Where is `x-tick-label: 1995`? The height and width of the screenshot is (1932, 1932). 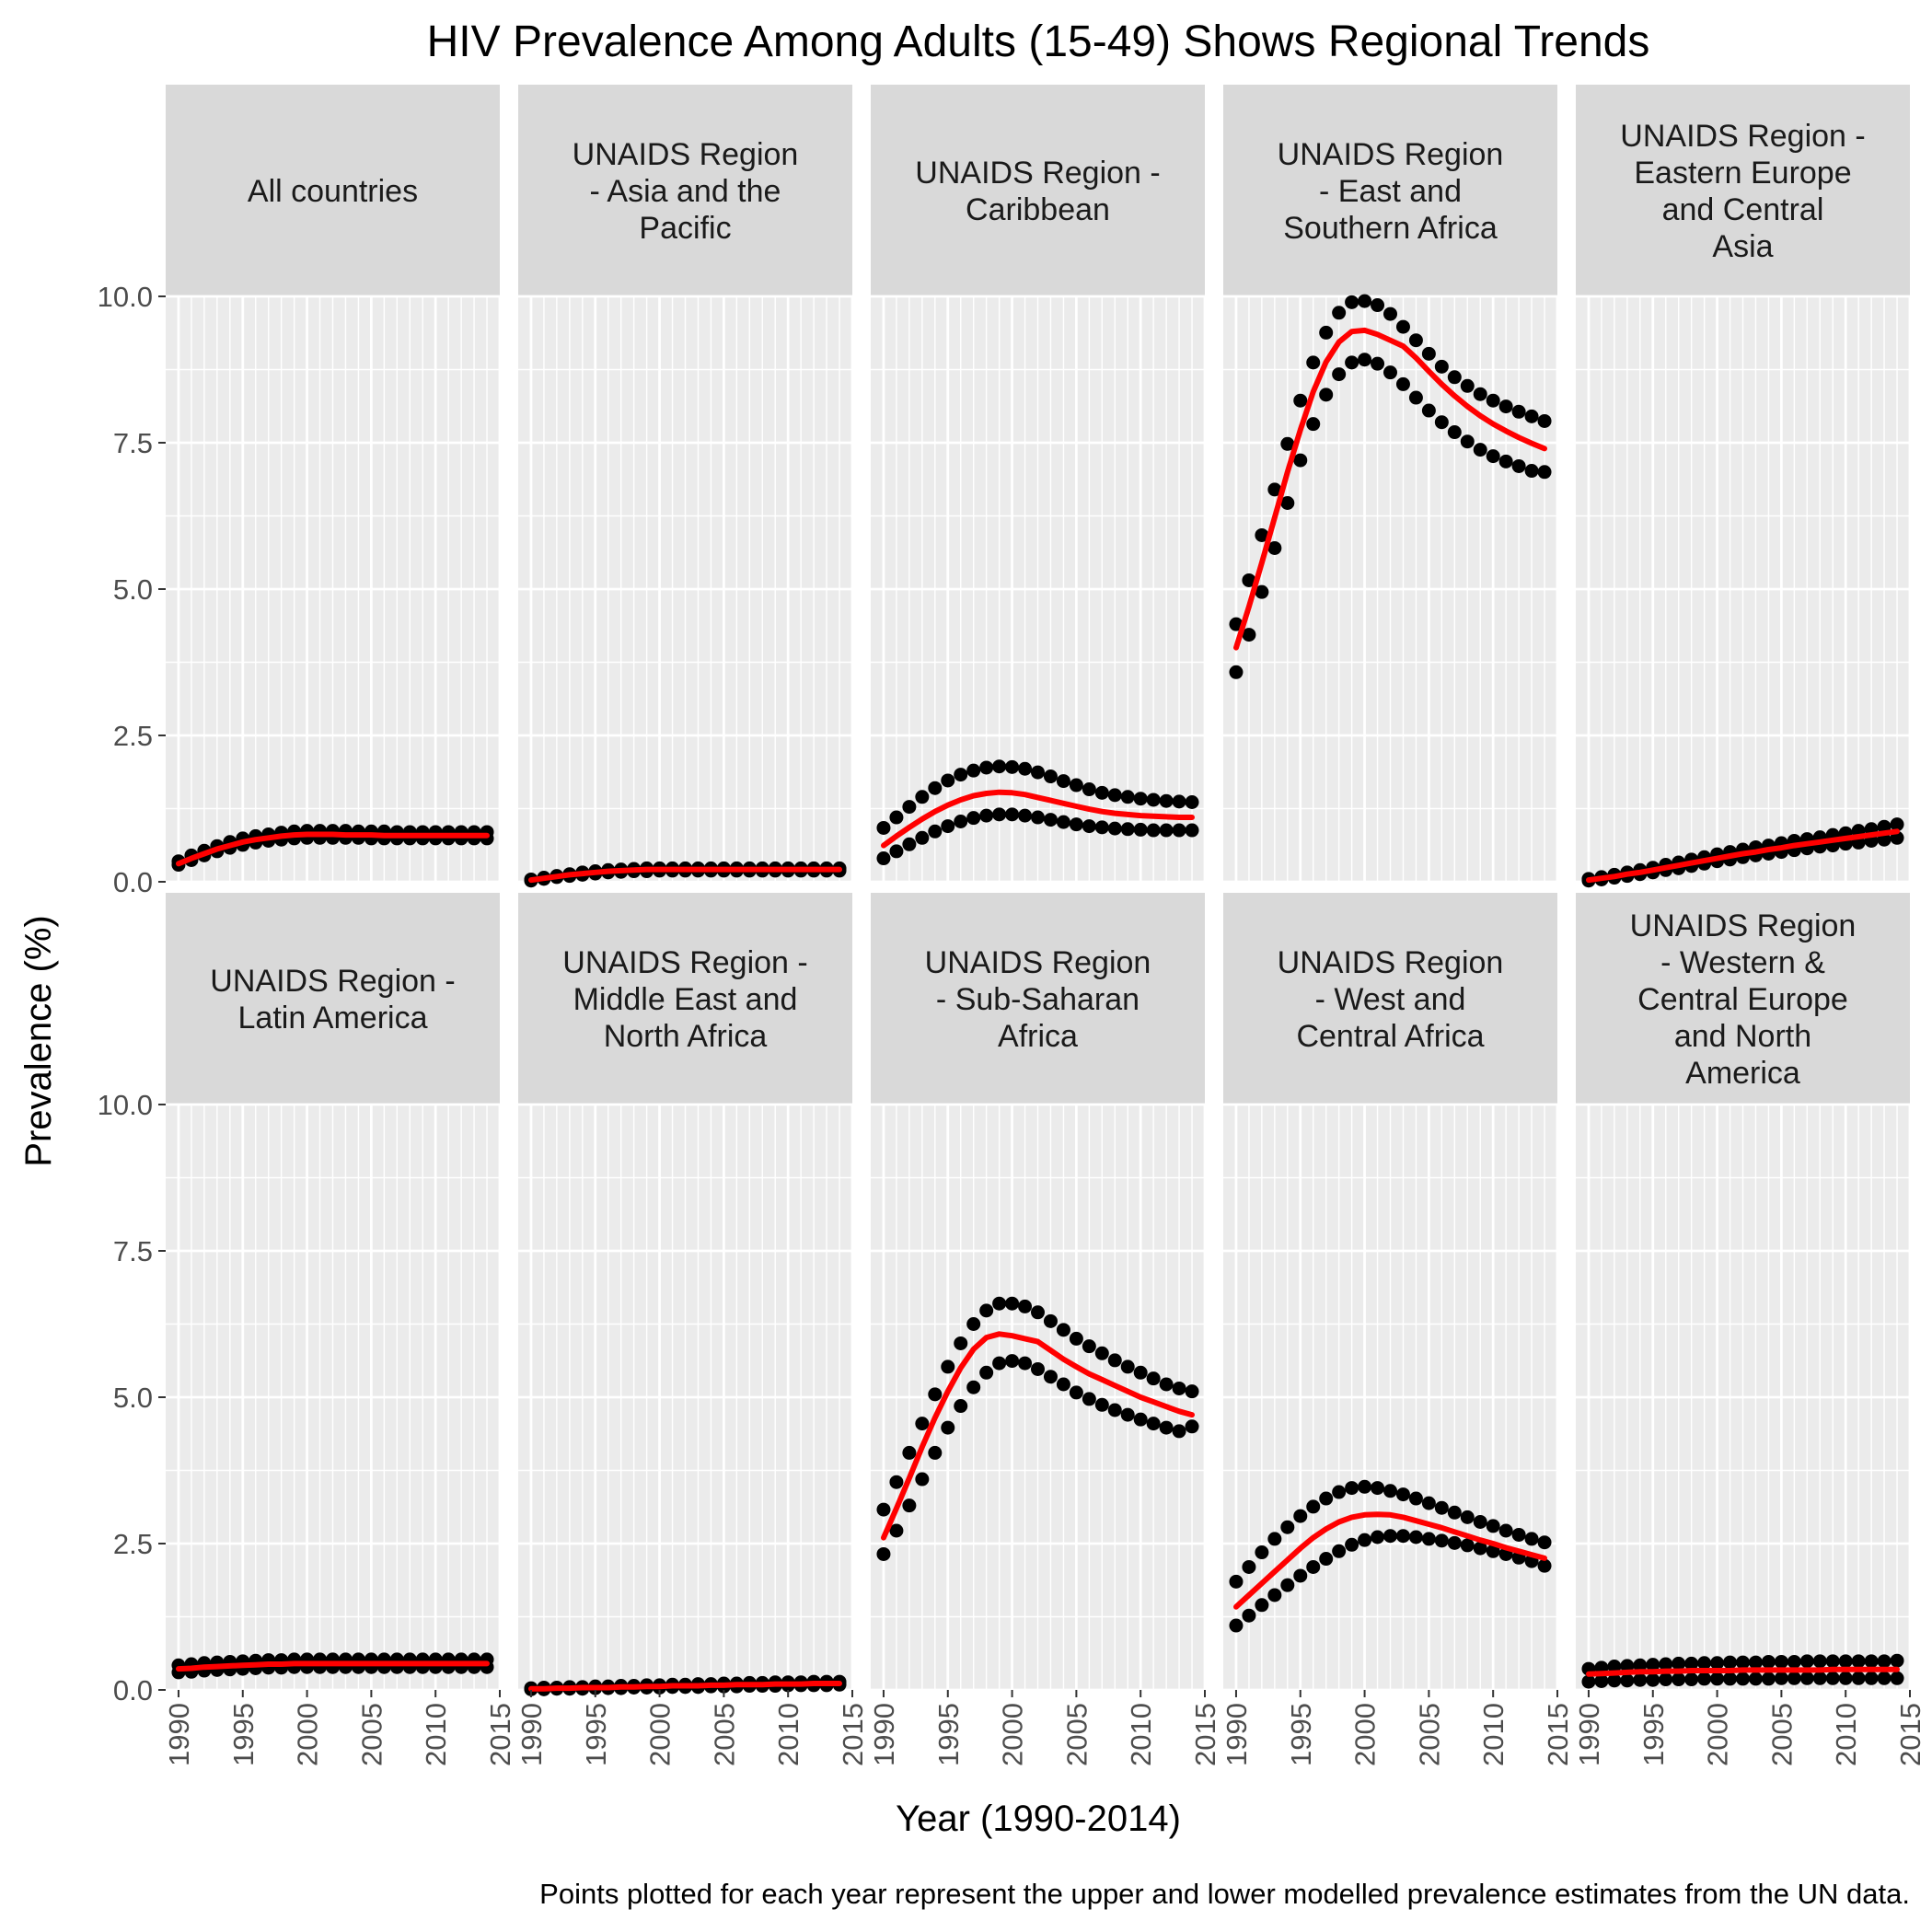
x-tick-label: 1995 is located at coordinates (596, 1735).